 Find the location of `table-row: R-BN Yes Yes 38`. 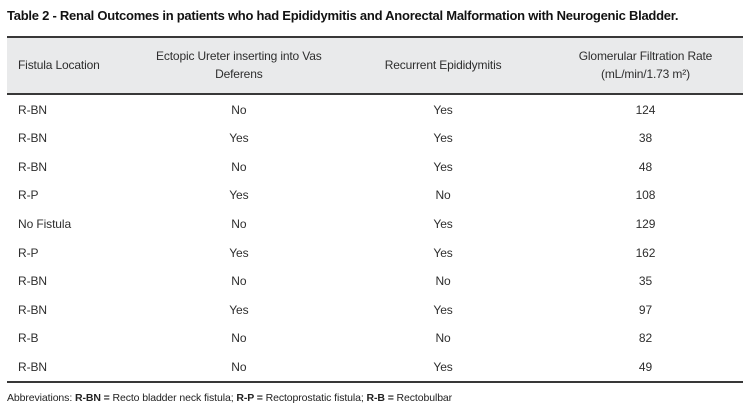

table-row: R-BN Yes Yes 38 is located at coordinates (375, 138).